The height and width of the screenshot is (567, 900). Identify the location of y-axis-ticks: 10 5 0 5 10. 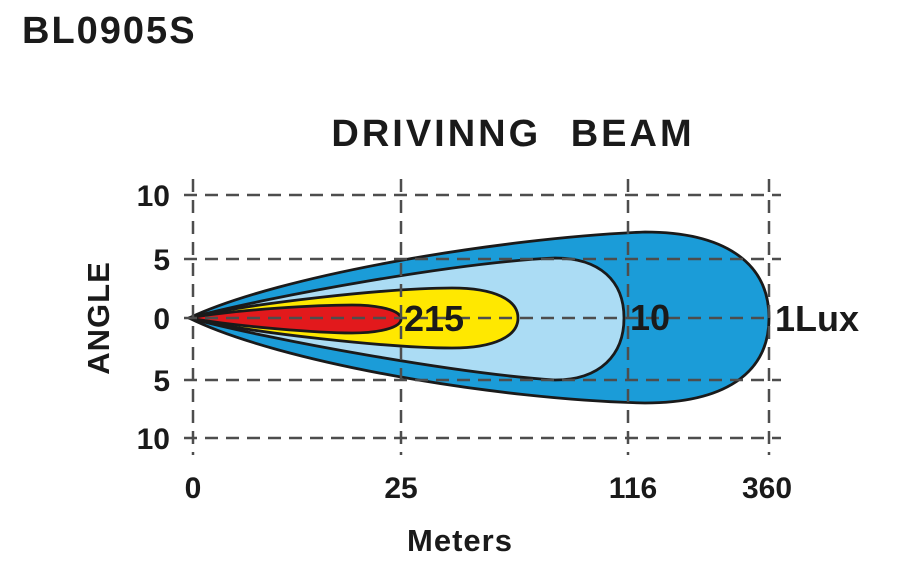
(153, 318).